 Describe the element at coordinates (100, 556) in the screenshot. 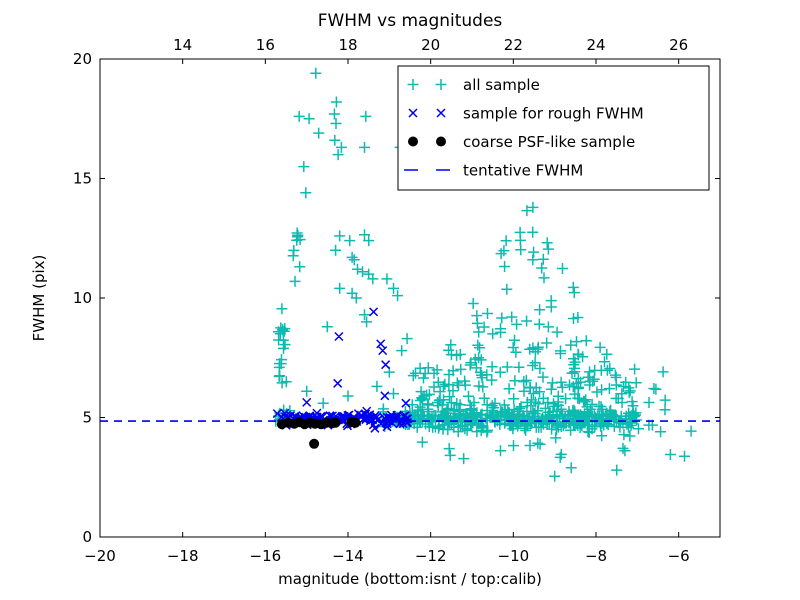

I see `x-tick-label-bottom: −20` at that location.